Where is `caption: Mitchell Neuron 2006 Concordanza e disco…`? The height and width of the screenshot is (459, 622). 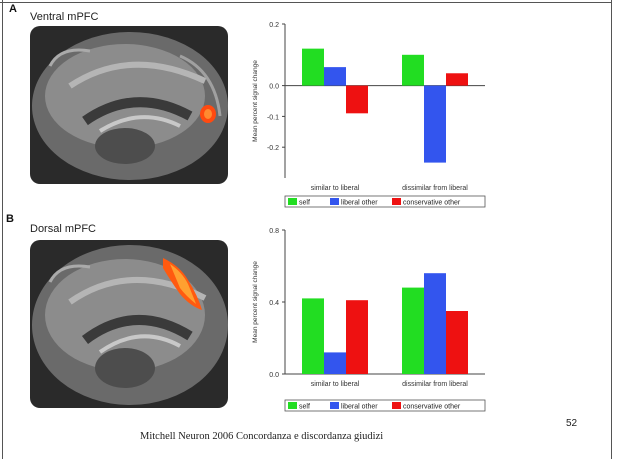 caption: Mitchell Neuron 2006 Concordanza e disco… is located at coordinates (262, 436).